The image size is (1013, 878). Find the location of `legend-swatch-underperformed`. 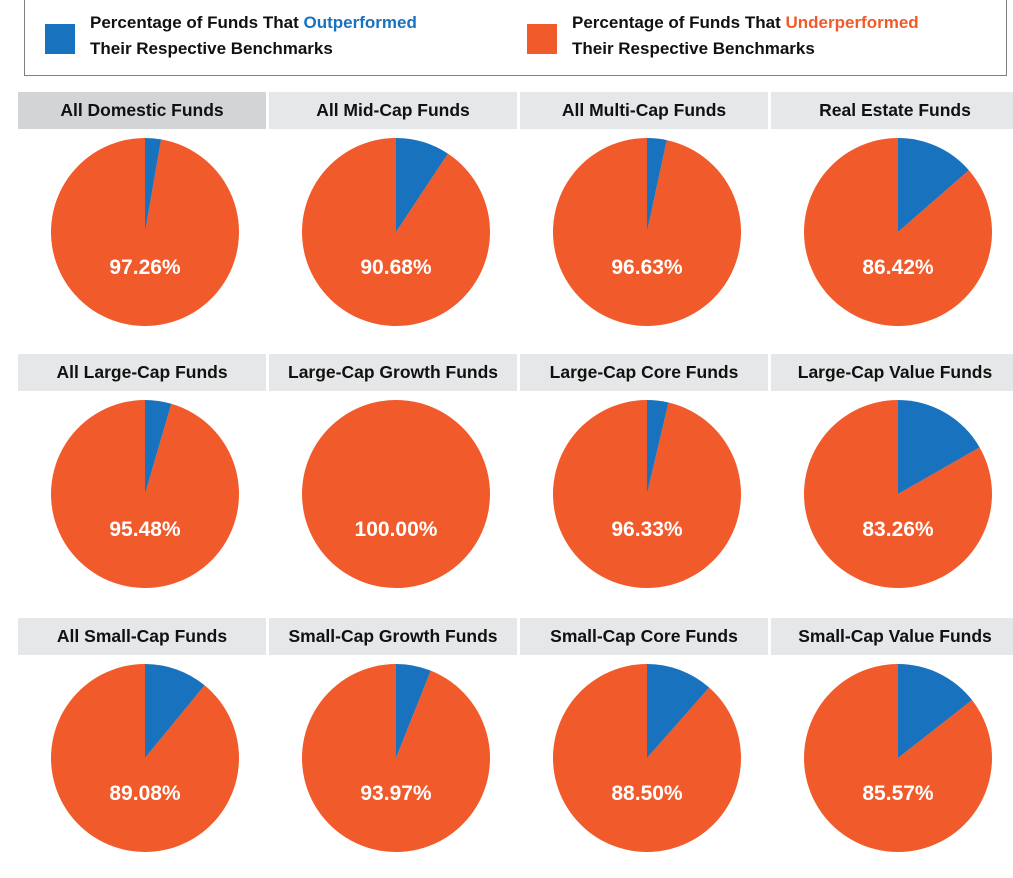

legend-swatch-underperformed is located at coordinates (542, 39).